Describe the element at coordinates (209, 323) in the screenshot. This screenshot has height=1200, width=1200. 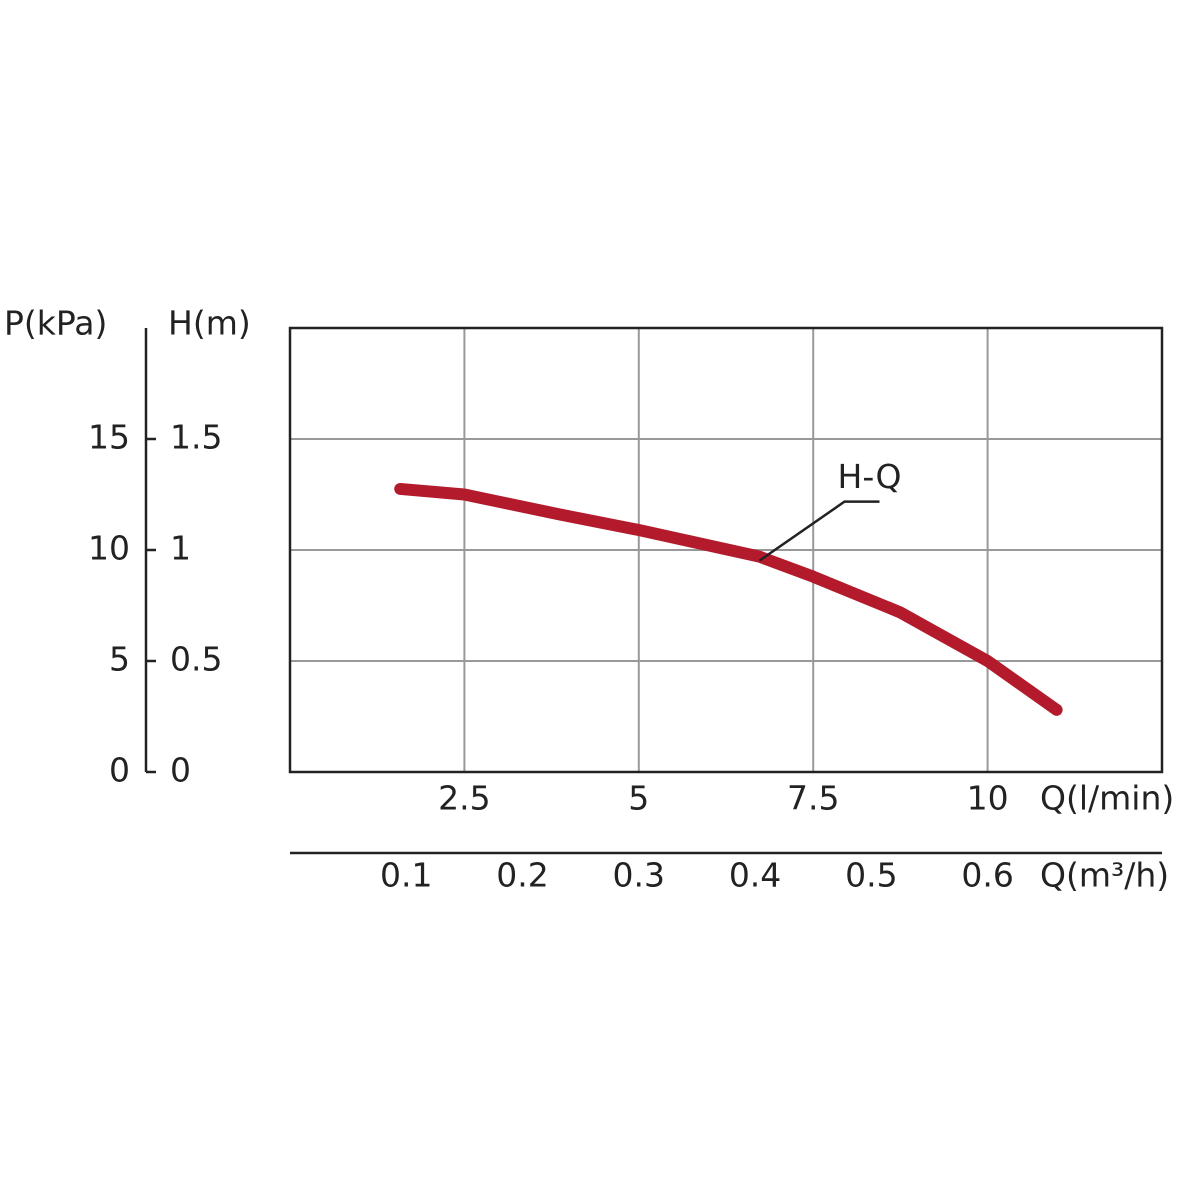
I see `y-axis-label: H(m)` at that location.